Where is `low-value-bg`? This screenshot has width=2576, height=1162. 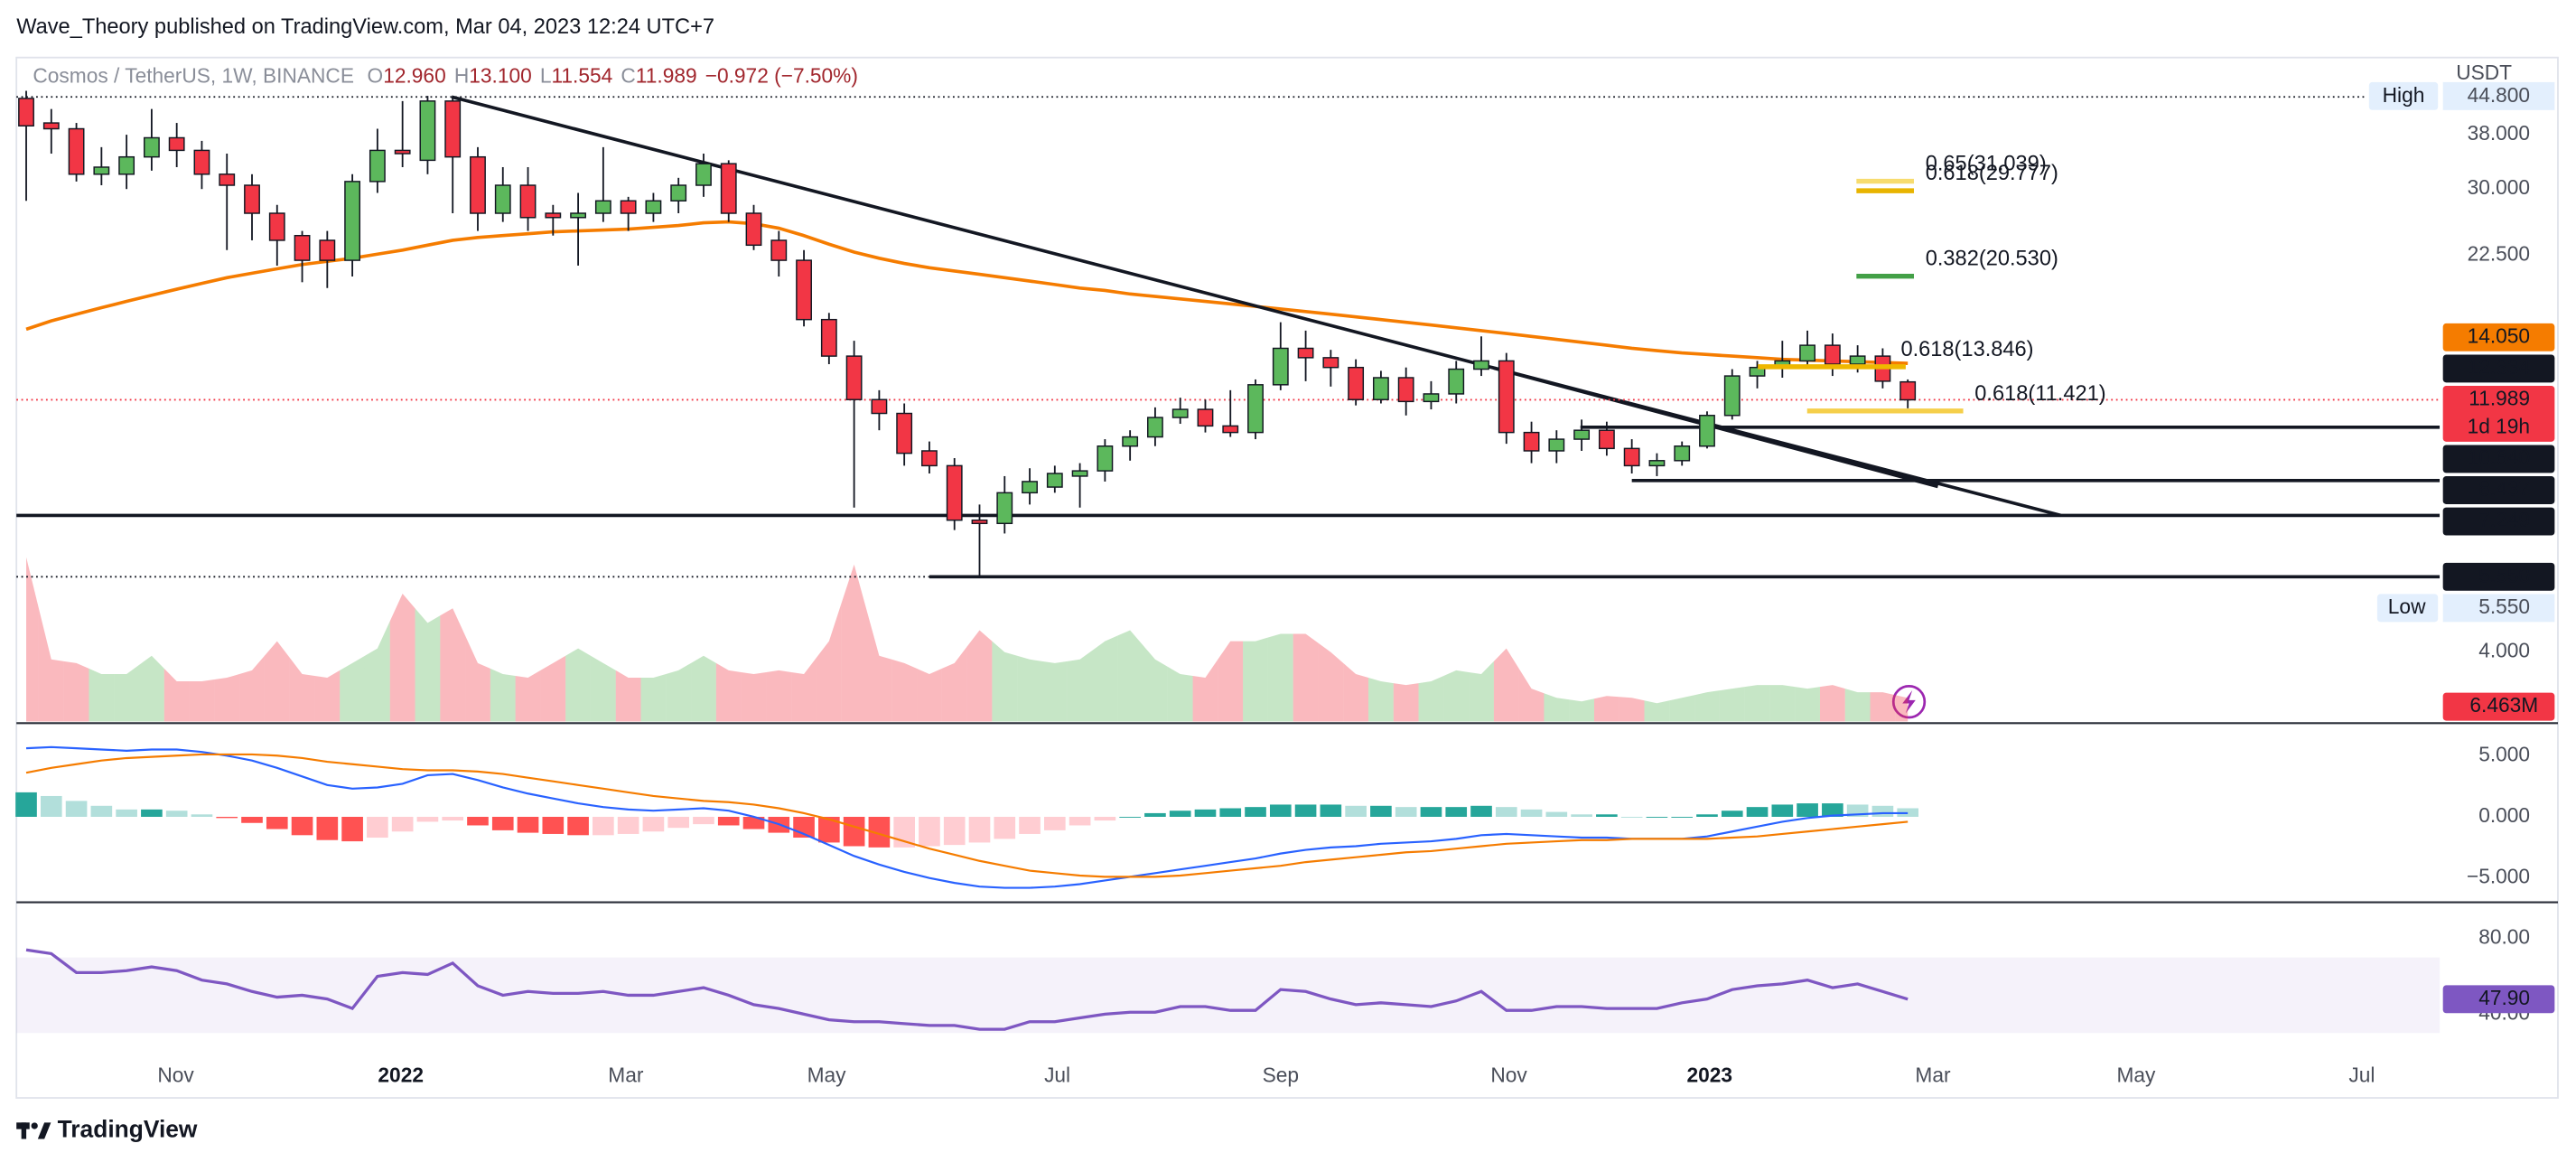
low-value-bg is located at coordinates (2498, 608).